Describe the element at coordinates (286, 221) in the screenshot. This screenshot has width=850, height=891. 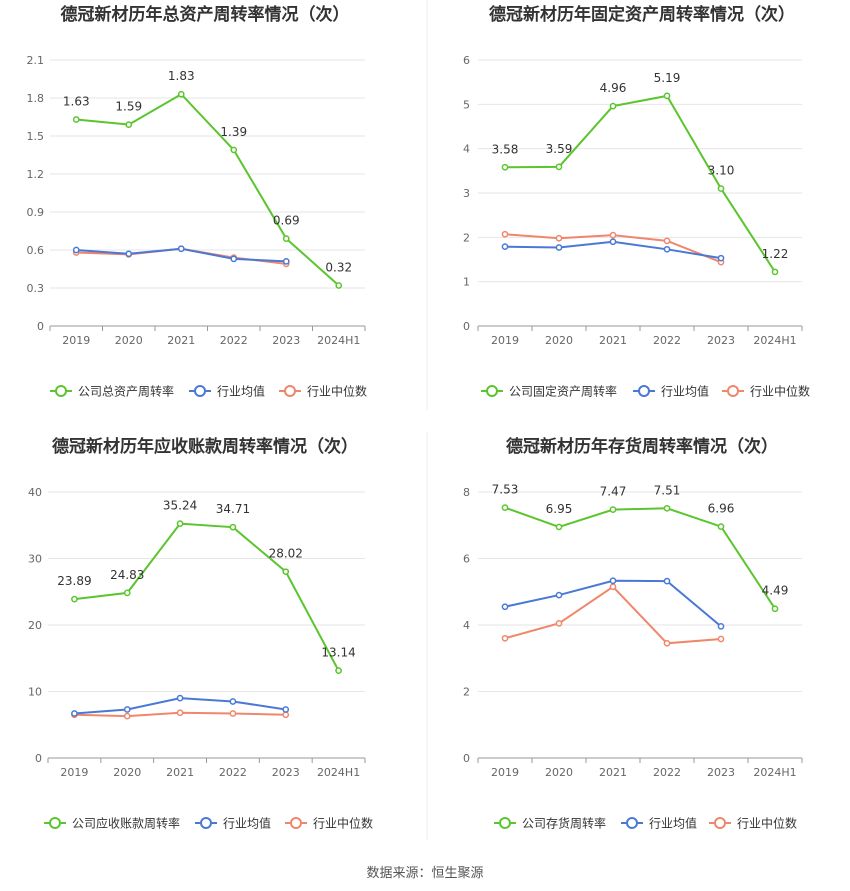
I see `data-label: 0.69` at that location.